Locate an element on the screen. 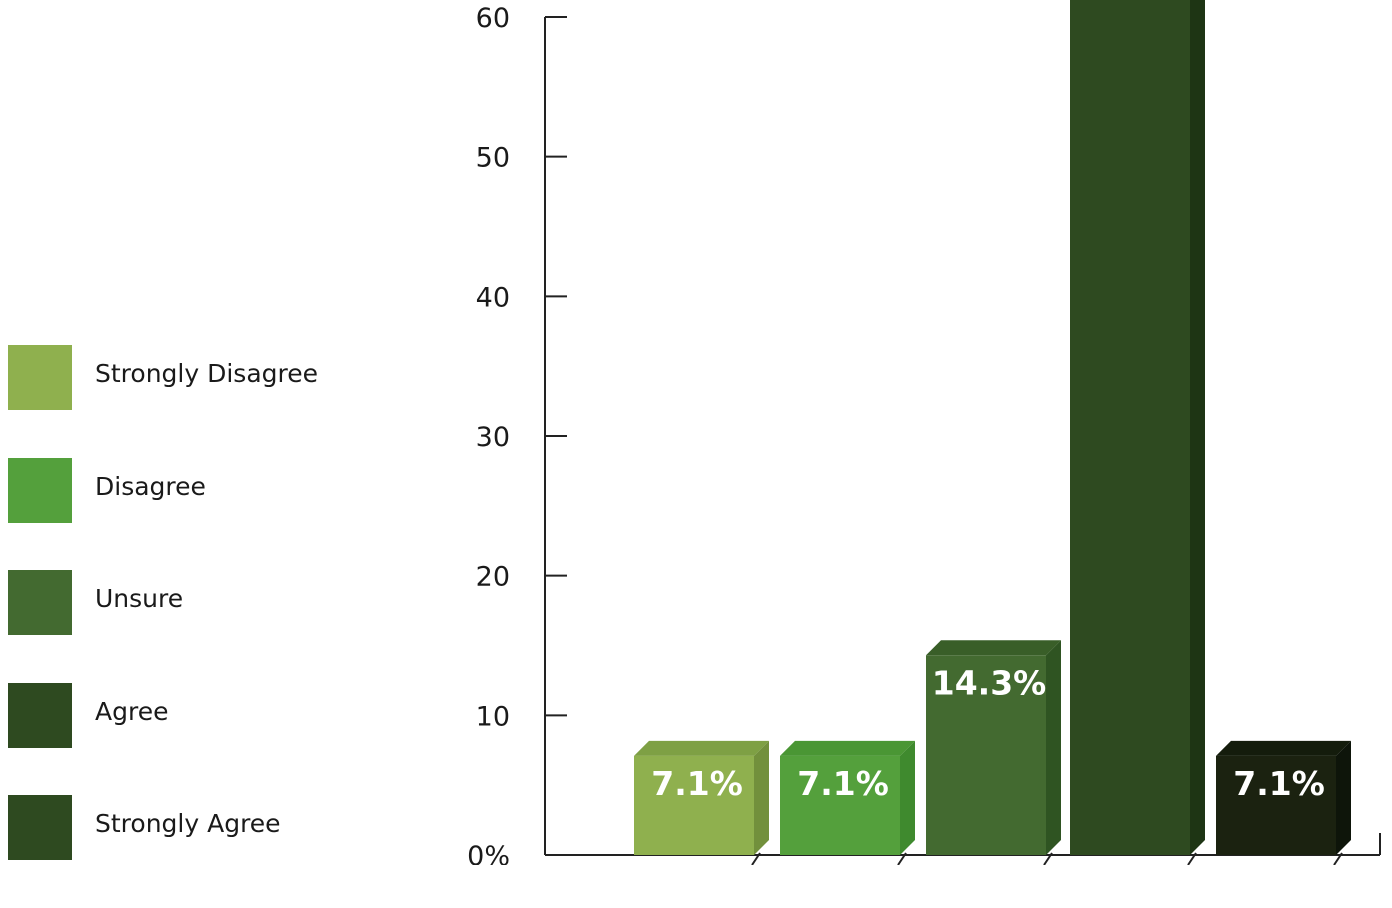  legend-label-disagree: Disagree is located at coordinates (150, 486).